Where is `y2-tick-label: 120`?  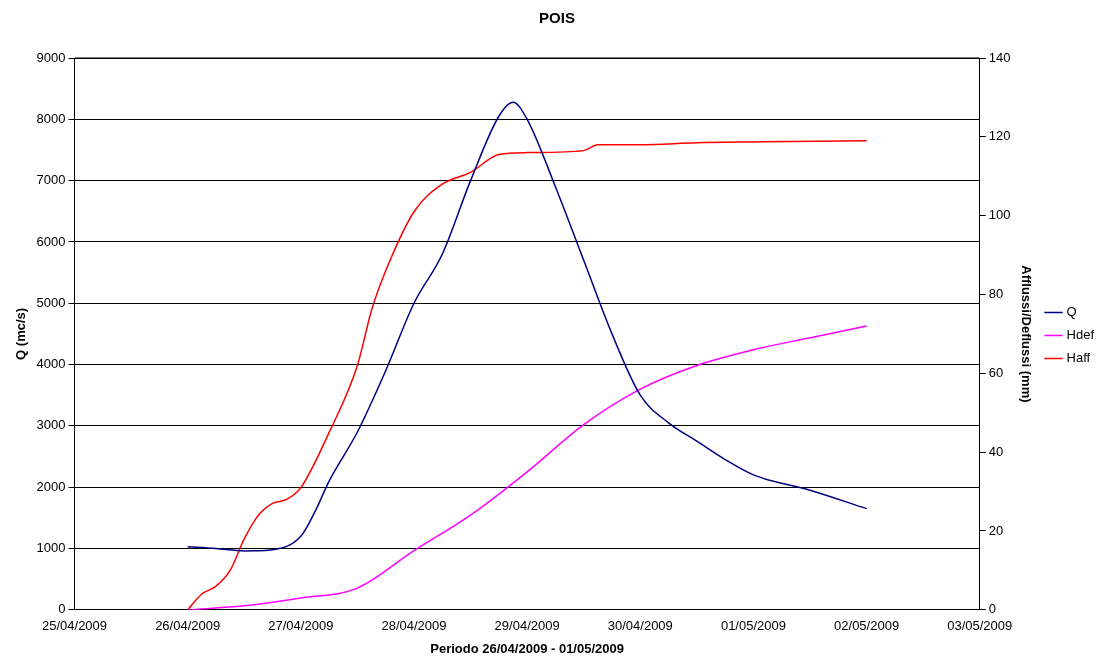
y2-tick-label: 120 is located at coordinates (999, 136).